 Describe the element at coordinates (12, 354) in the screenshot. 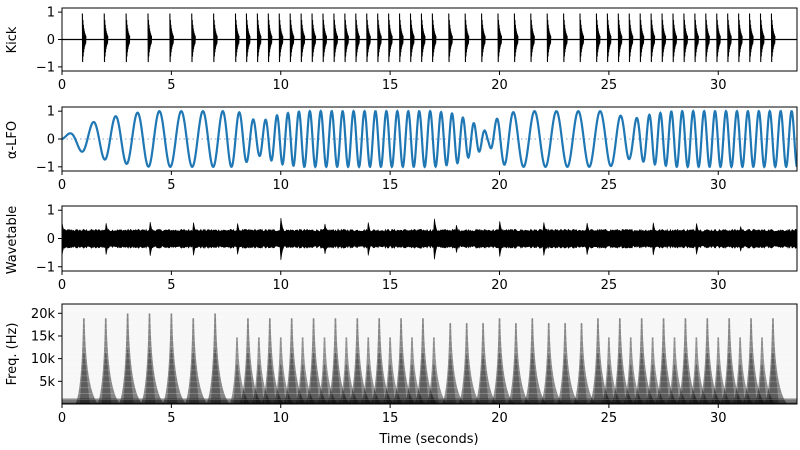

I see `spectrogram-ylabel: Freq. (Hz)` at that location.